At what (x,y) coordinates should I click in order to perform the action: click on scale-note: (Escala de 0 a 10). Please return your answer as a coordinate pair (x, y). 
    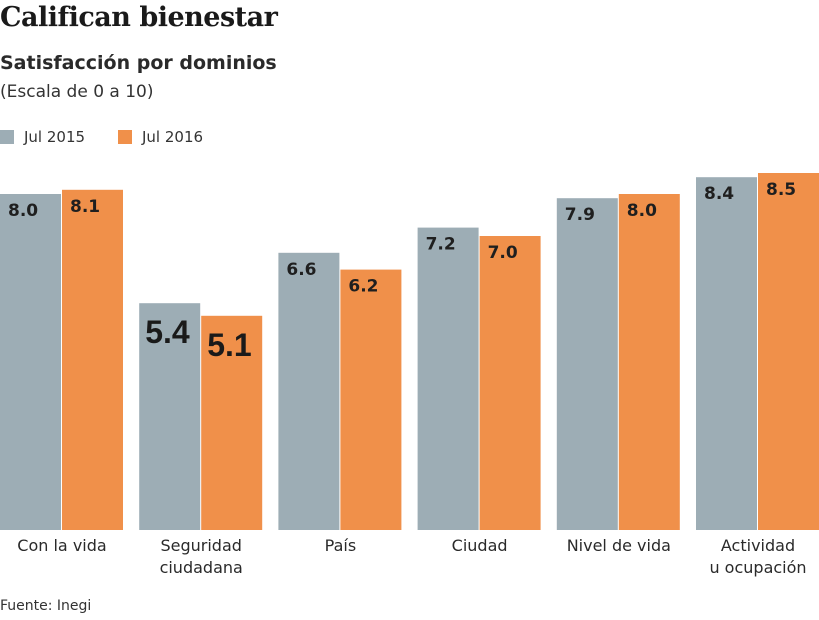
    Looking at the image, I should click on (77, 92).